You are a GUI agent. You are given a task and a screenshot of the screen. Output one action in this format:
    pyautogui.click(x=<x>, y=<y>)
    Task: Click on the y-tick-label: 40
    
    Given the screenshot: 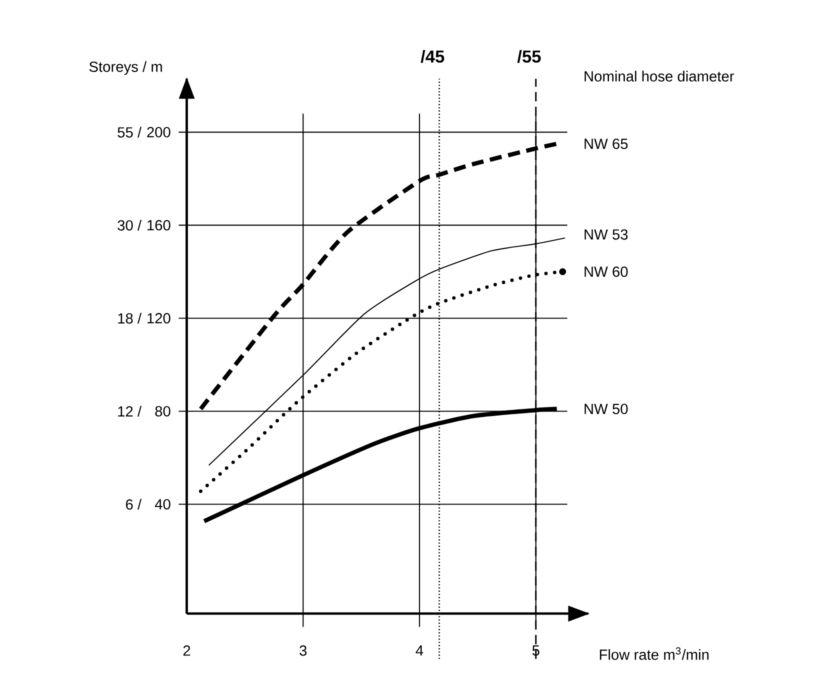 What is the action you would take?
    pyautogui.click(x=162, y=504)
    